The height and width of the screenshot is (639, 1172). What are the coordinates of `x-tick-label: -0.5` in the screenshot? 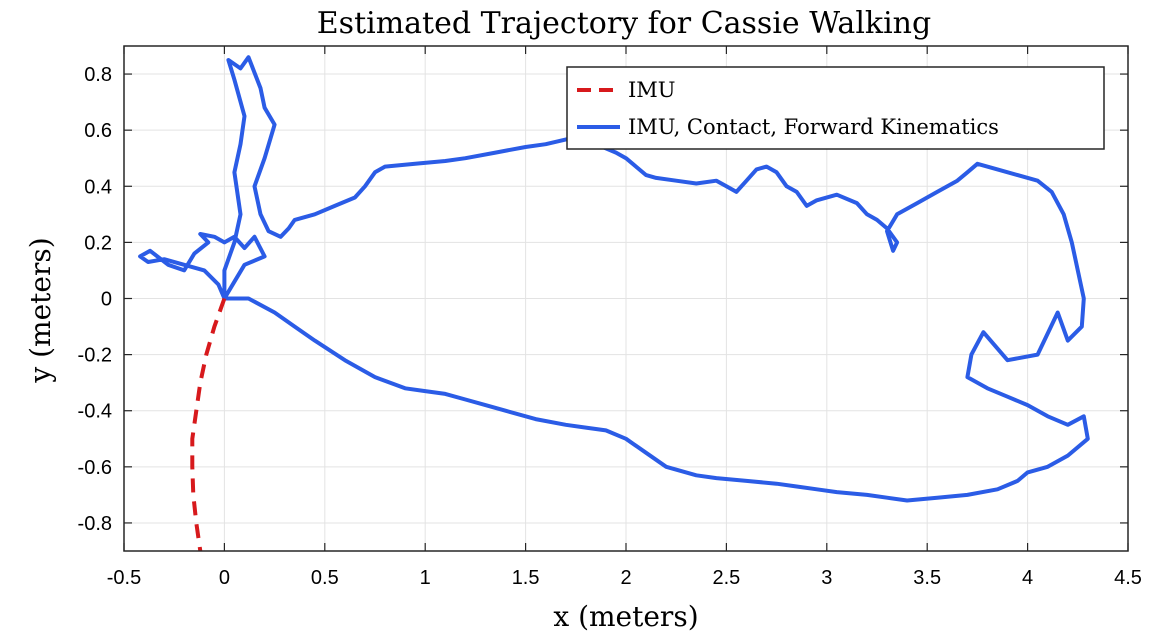 It's located at (124, 578).